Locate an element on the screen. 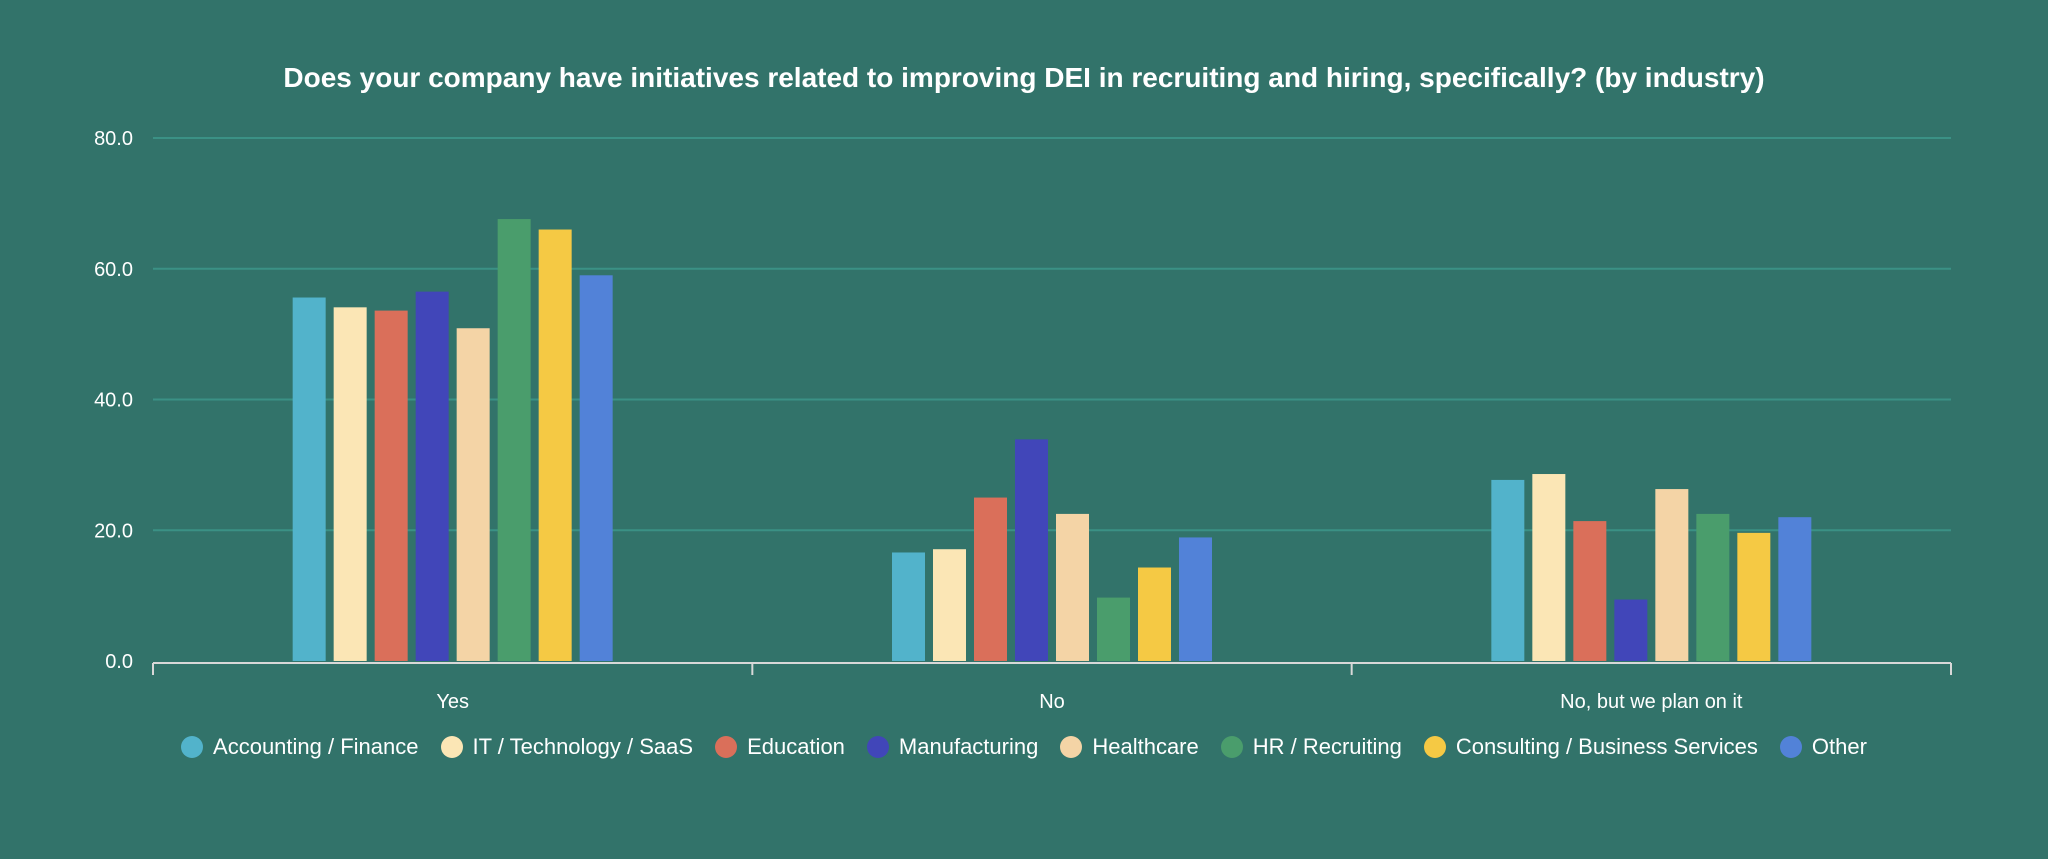  bar-manufacturing-yes is located at coordinates (432, 476).